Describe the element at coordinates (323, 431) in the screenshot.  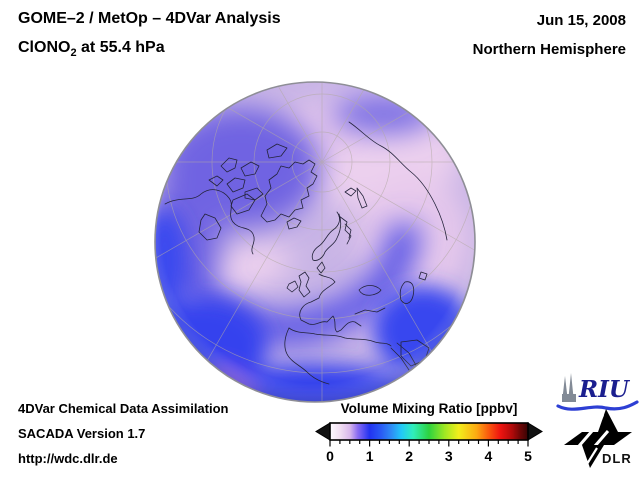
I see `colorbar-left-arrow-icon` at that location.